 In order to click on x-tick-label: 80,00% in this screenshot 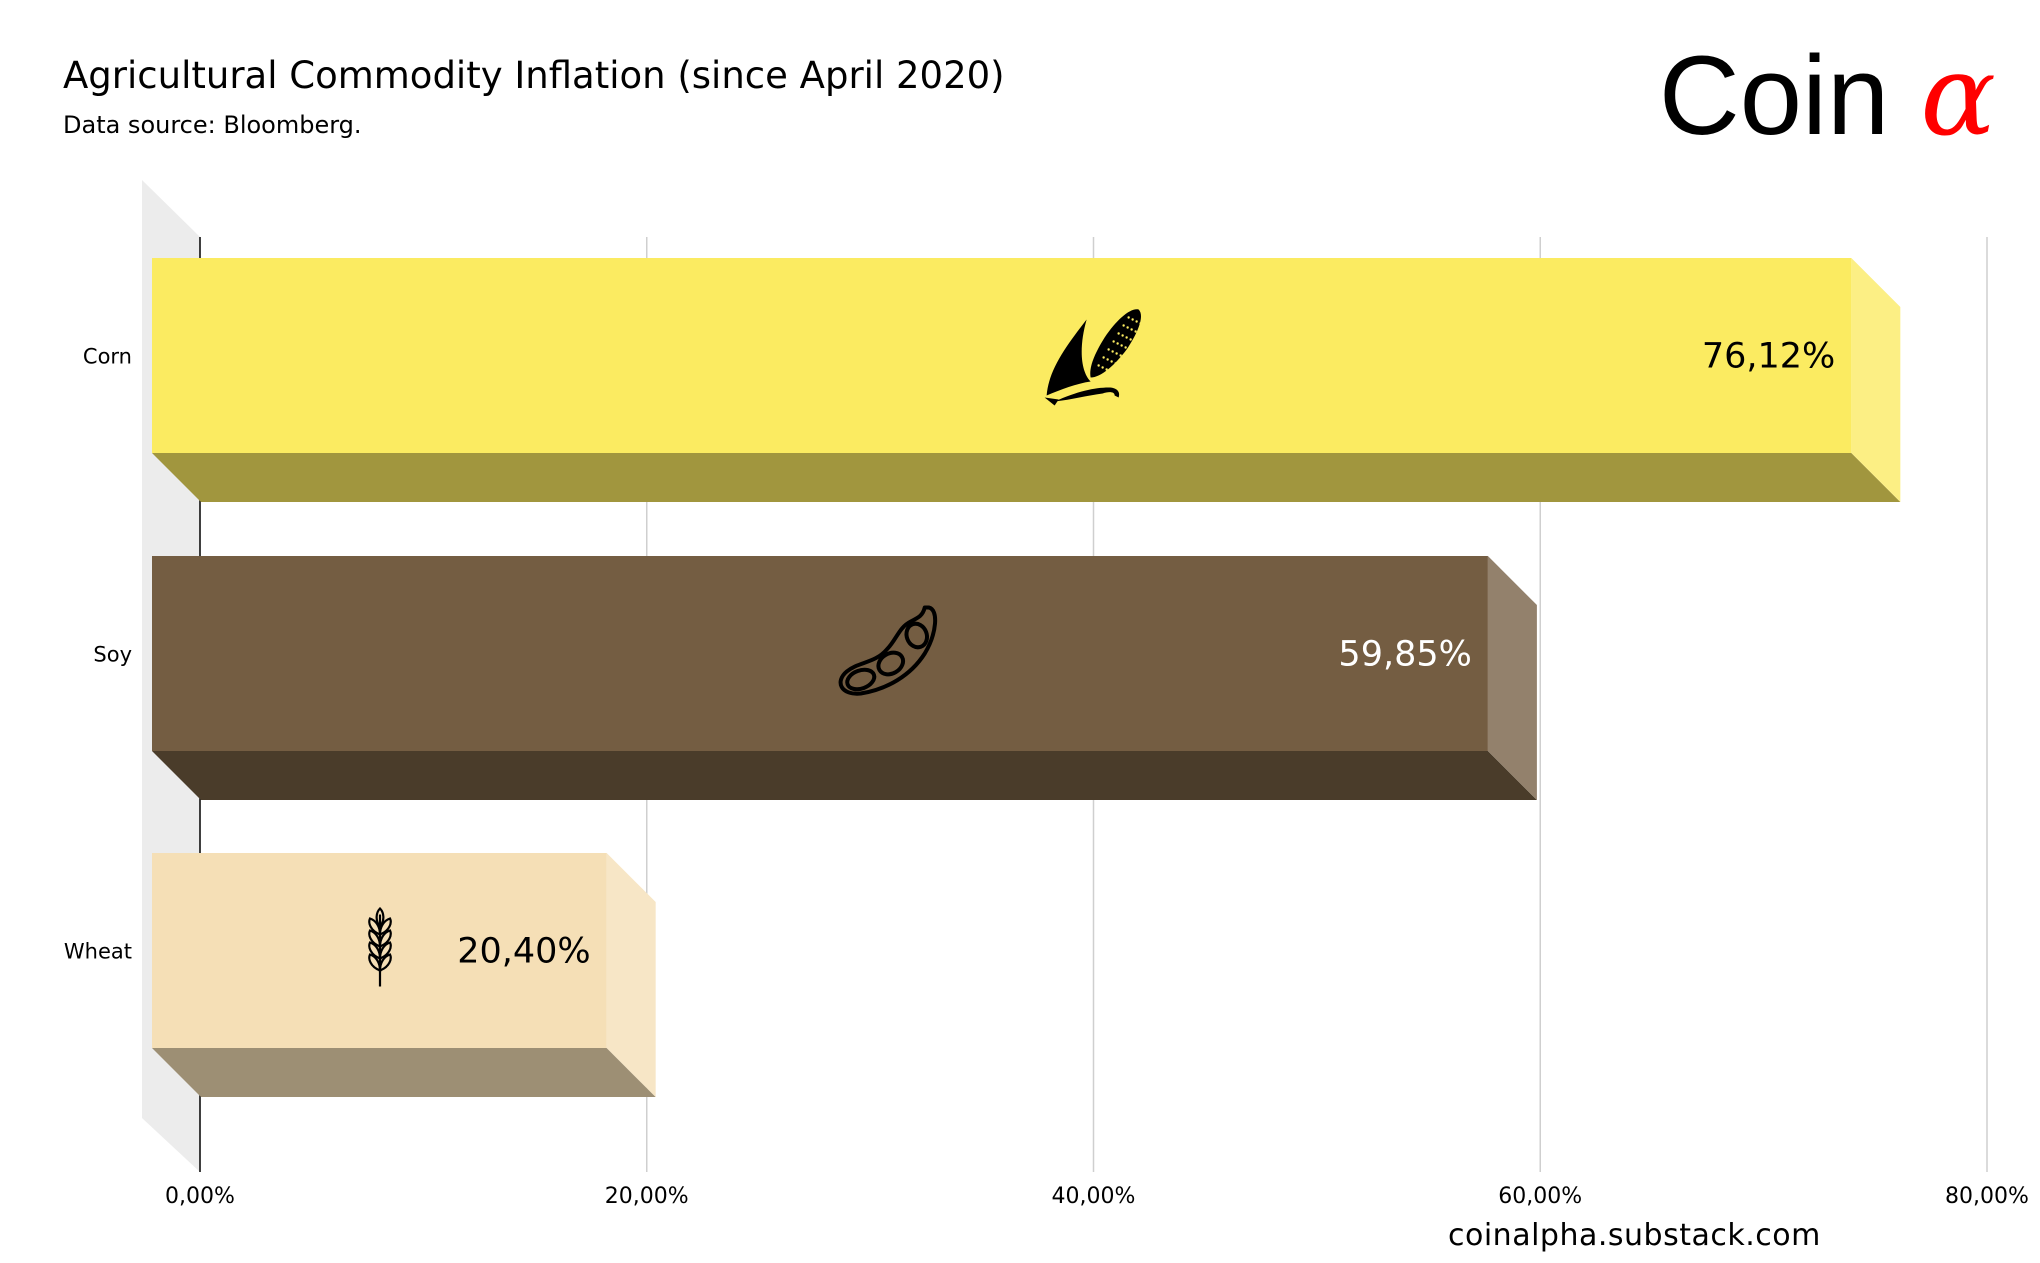, I will do `click(1987, 1196)`.